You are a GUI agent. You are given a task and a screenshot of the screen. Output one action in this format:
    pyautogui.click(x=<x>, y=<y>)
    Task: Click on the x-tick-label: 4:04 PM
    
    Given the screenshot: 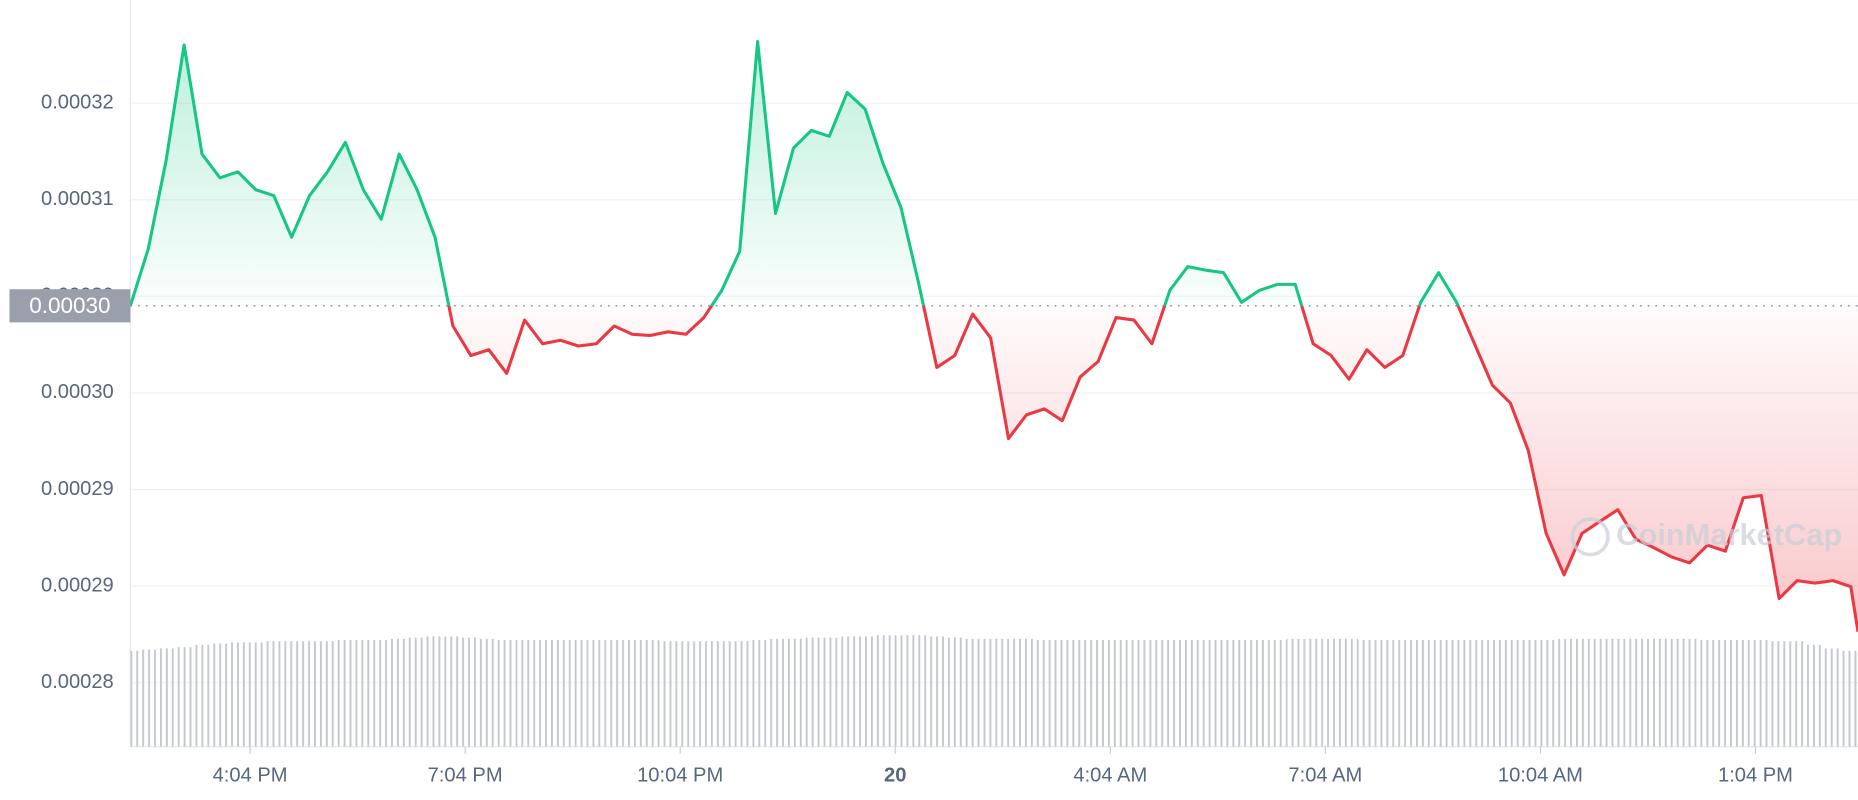 What is the action you would take?
    pyautogui.click(x=250, y=776)
    